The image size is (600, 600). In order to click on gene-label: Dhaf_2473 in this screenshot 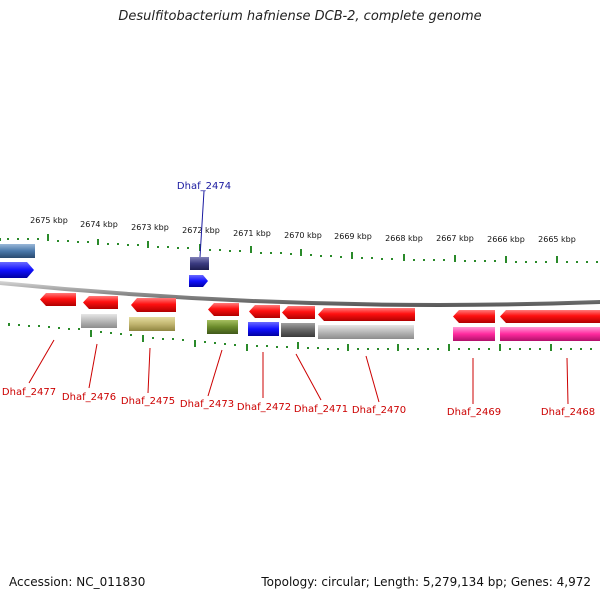, I will do `click(207, 404)`.